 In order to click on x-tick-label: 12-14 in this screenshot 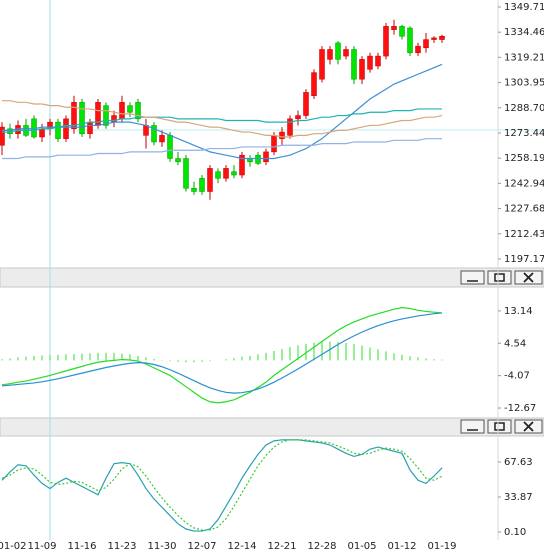, I will do `click(241, 546)`.